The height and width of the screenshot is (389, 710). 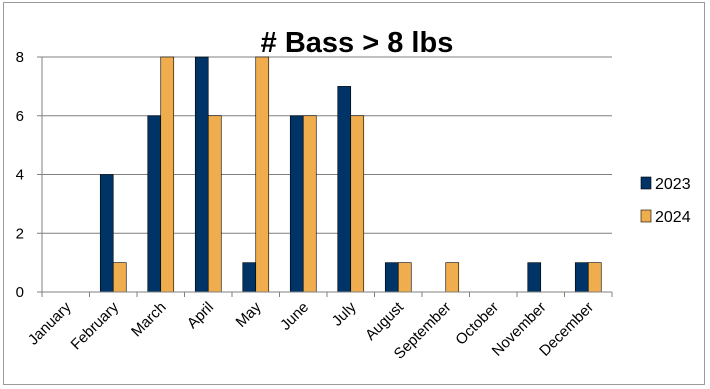 I want to click on bar-2024-may, so click(x=262, y=174).